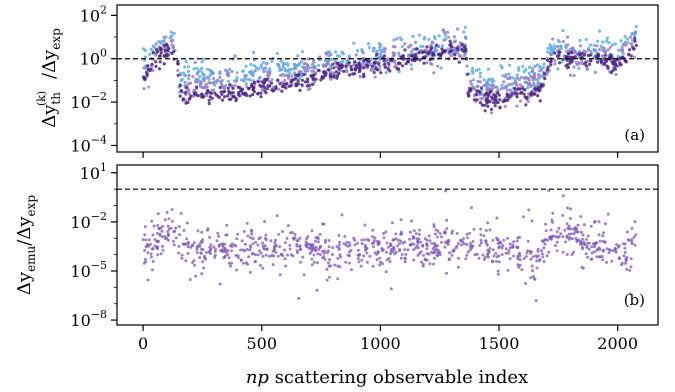 This screenshot has height=392, width=675. I want to click on panel-b-tag: (b), so click(634, 300).